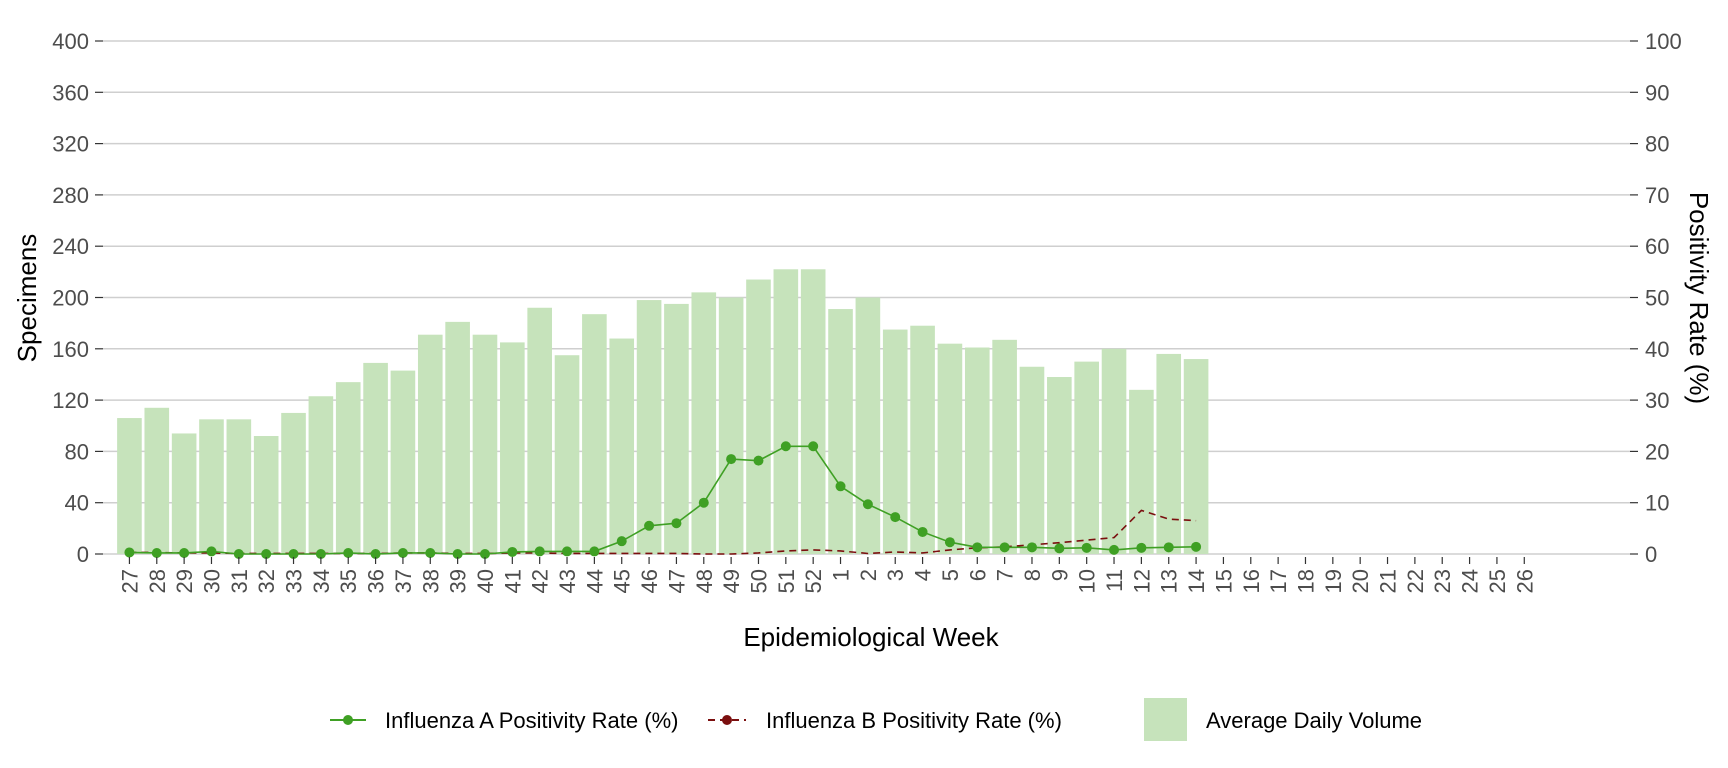  I want to click on x-axis-title: Epidemiological Week, so click(871, 637).